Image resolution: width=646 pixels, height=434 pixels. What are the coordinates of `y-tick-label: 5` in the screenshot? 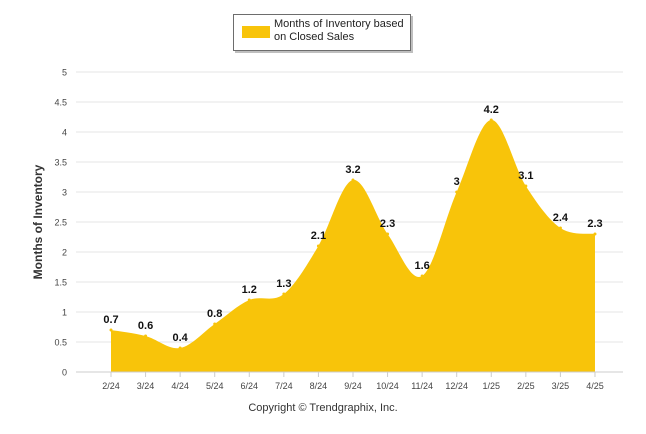 It's located at (64, 73).